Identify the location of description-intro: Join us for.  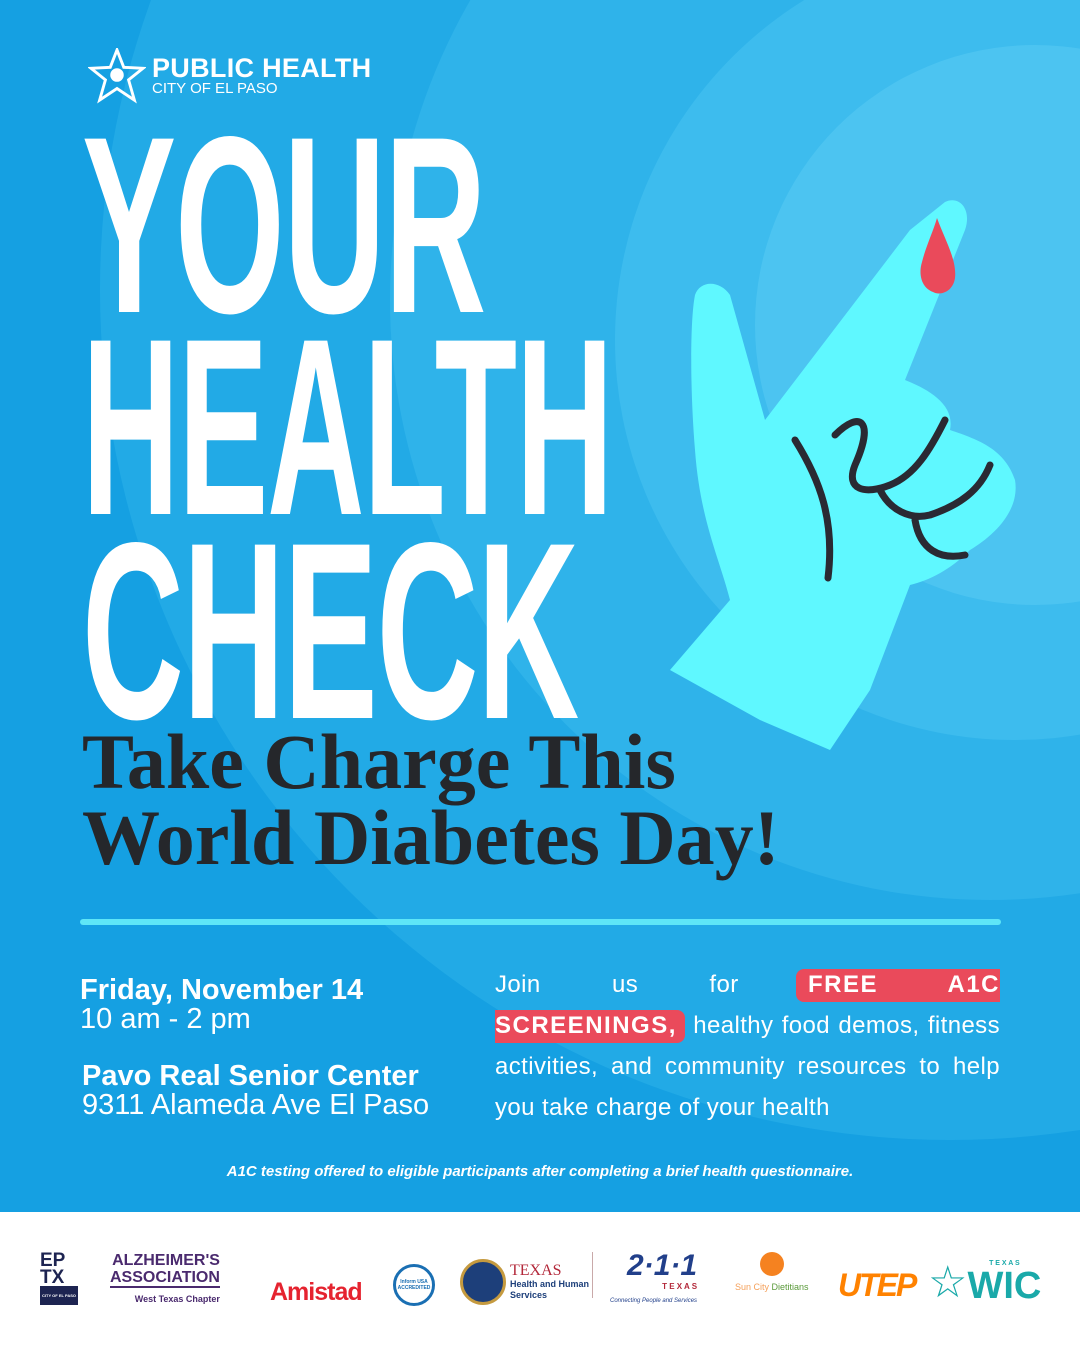
(617, 984).